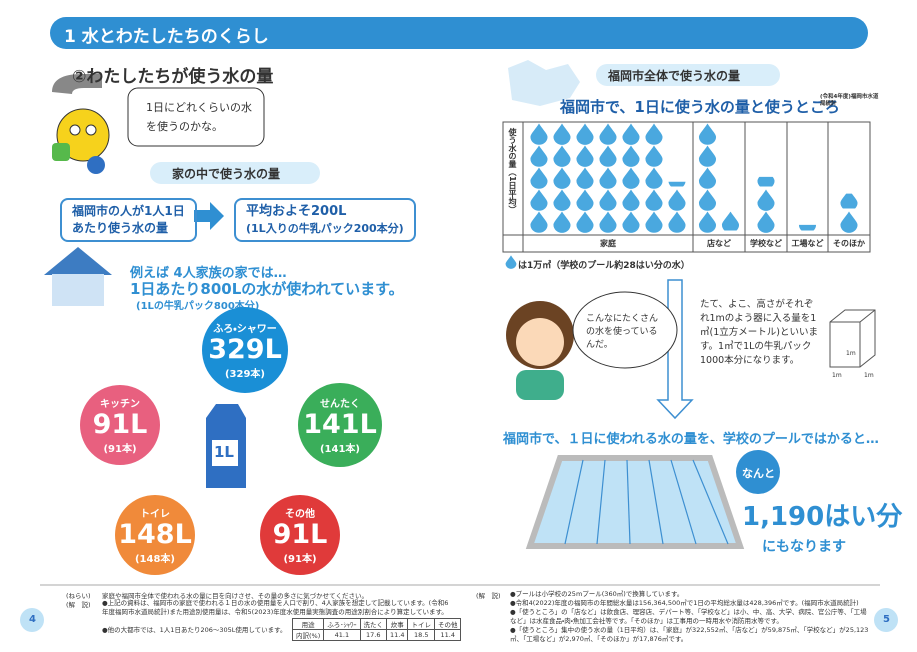  I want to click on table-cell: トイレ, so click(421, 624).